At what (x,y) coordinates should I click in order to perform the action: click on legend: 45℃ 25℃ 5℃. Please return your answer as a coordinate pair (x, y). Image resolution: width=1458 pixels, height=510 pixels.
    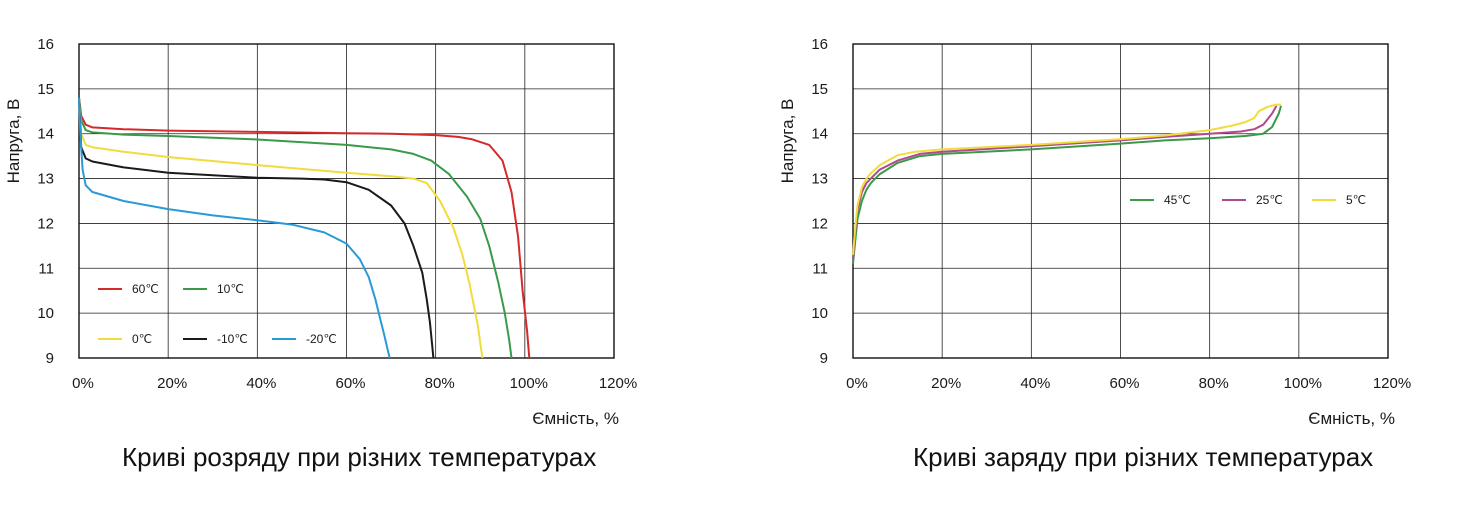
    Looking at the image, I should click on (1248, 200).